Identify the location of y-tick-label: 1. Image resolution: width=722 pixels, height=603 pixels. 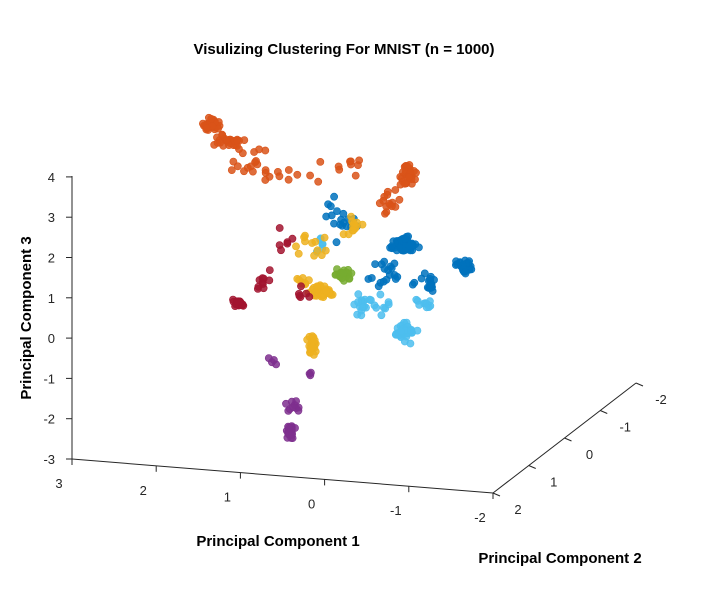
(553, 482).